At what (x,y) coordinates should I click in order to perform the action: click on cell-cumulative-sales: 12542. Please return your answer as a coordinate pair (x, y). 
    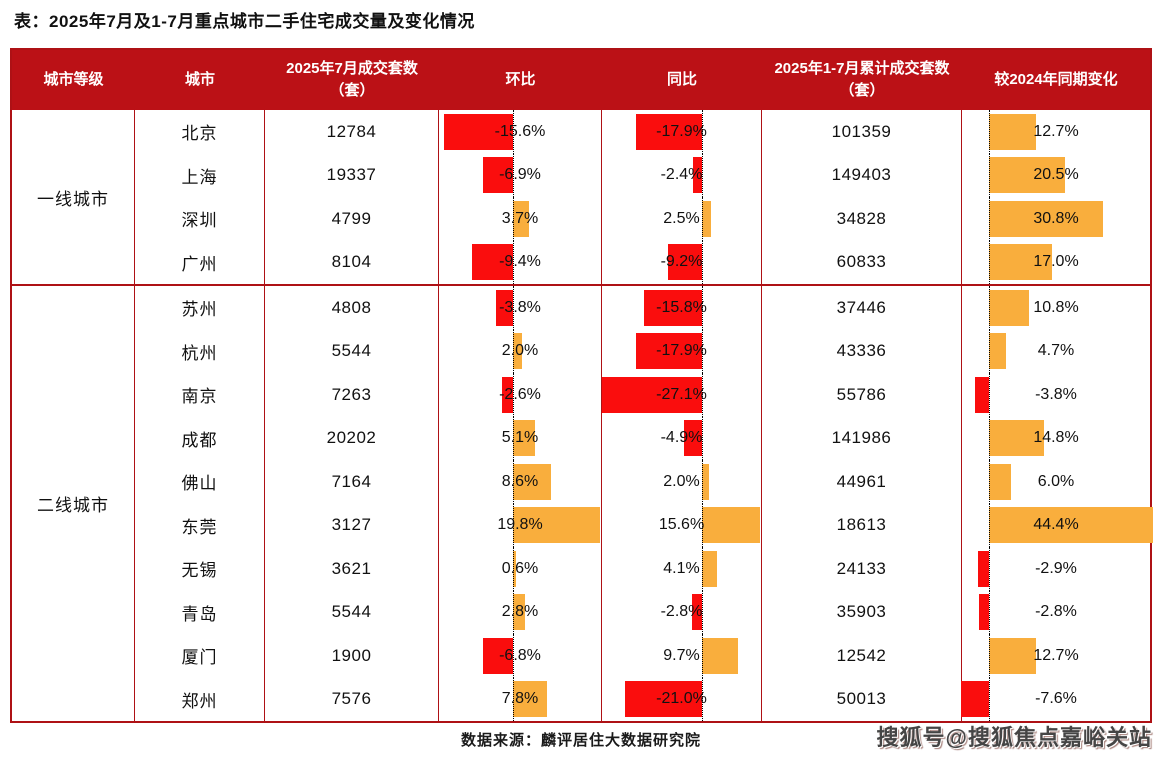
    Looking at the image, I should click on (862, 656).